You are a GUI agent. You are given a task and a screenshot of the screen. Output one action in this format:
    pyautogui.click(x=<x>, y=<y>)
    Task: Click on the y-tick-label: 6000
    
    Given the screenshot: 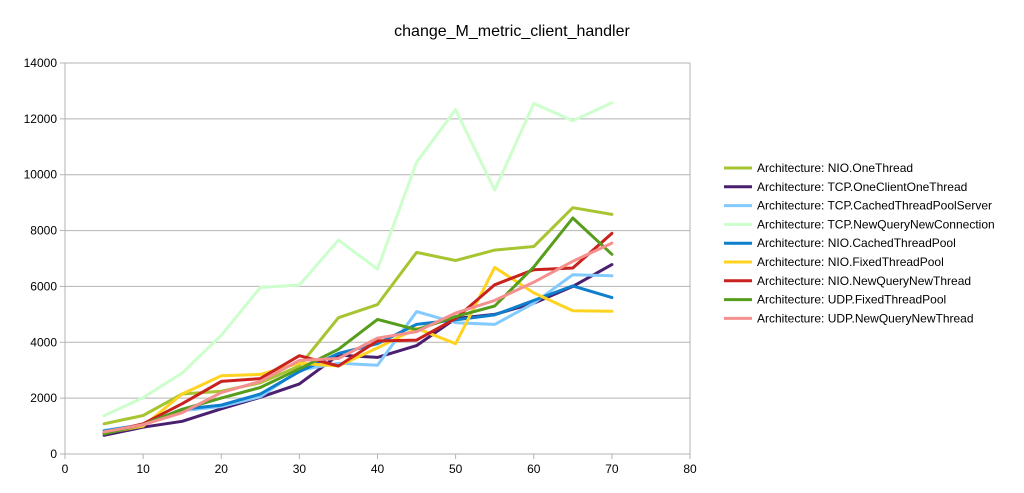 What is the action you would take?
    pyautogui.click(x=43, y=286)
    